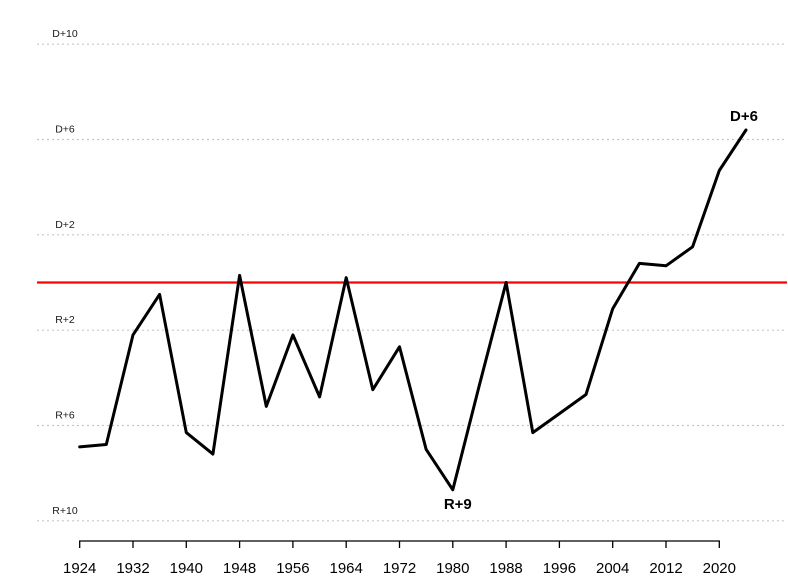  I want to click on annotation-d6: D+6, so click(744, 116).